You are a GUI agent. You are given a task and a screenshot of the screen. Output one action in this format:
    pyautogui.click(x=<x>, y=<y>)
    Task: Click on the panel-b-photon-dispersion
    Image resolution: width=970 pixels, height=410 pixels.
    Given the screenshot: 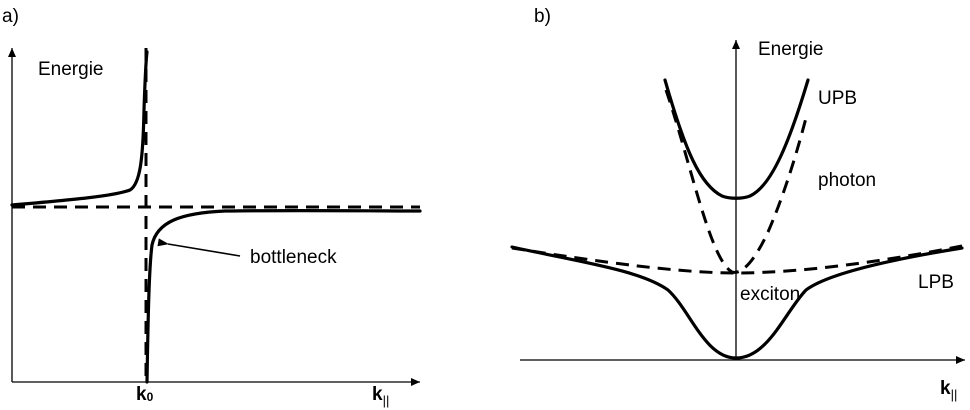 What is the action you would take?
    pyautogui.click(x=736, y=181)
    